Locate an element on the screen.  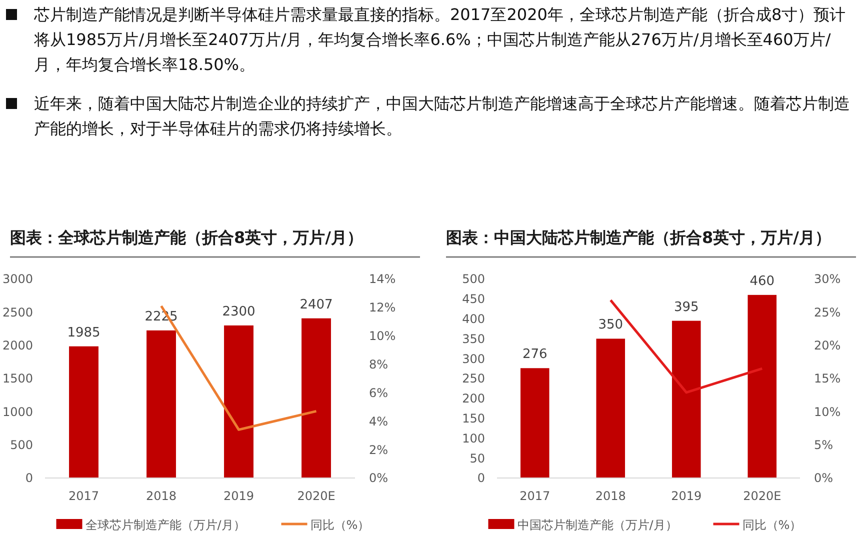
y2-tick-label: 2% is located at coordinates (378, 449).